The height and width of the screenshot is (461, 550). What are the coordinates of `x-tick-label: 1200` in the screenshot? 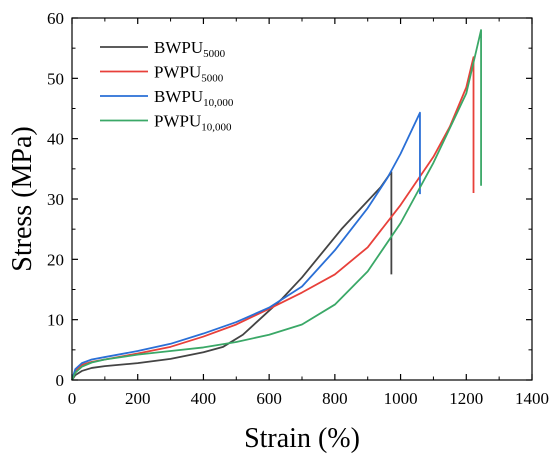 It's located at (466, 398).